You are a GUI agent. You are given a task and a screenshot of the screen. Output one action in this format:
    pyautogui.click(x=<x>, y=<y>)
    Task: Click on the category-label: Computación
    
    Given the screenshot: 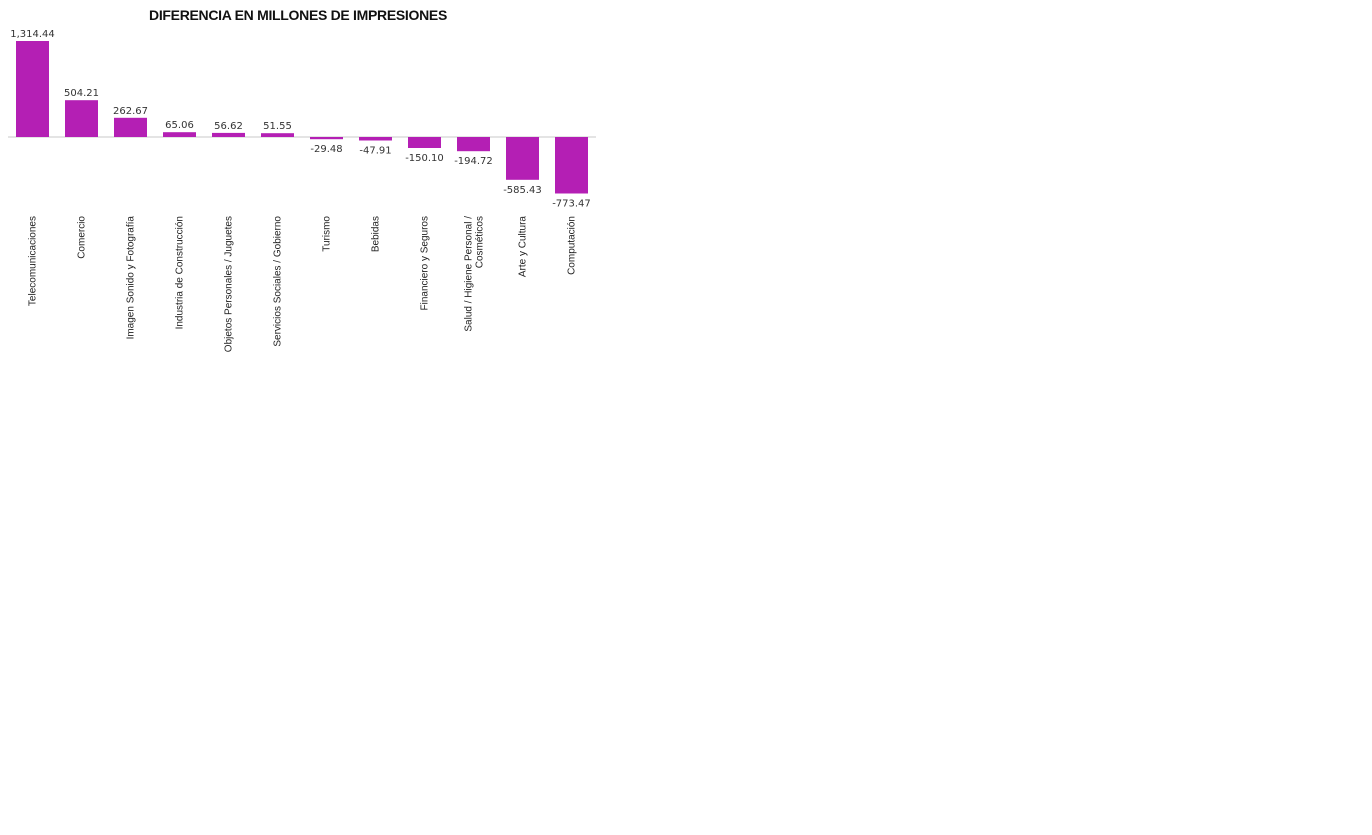 What is the action you would take?
    pyautogui.click(x=572, y=245)
    